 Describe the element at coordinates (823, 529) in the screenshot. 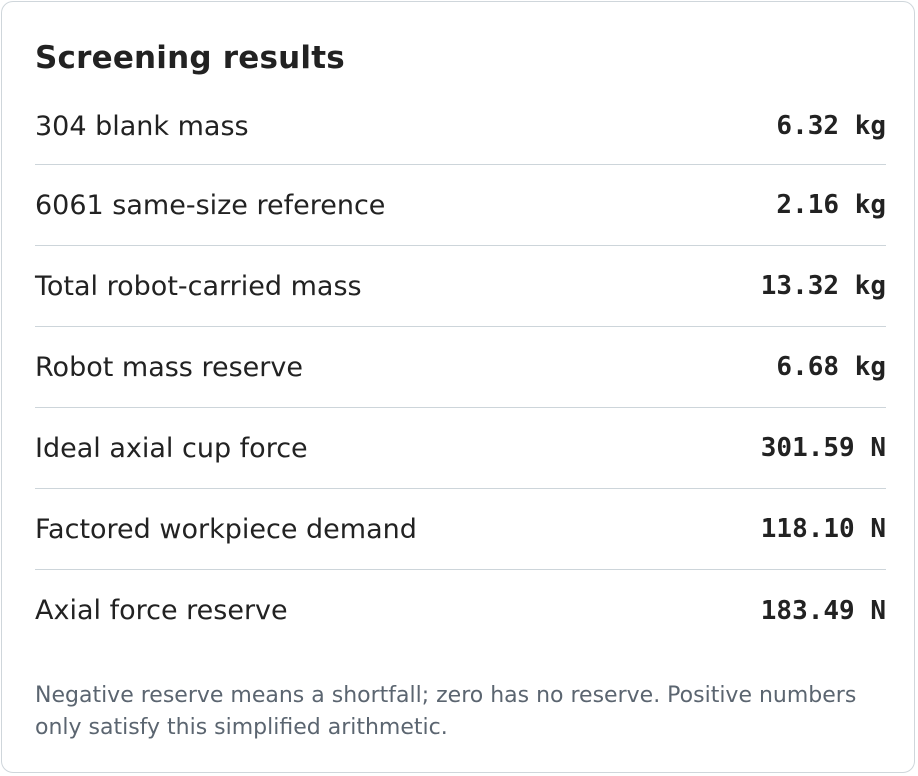

I see `row-value: 118.10 N` at that location.